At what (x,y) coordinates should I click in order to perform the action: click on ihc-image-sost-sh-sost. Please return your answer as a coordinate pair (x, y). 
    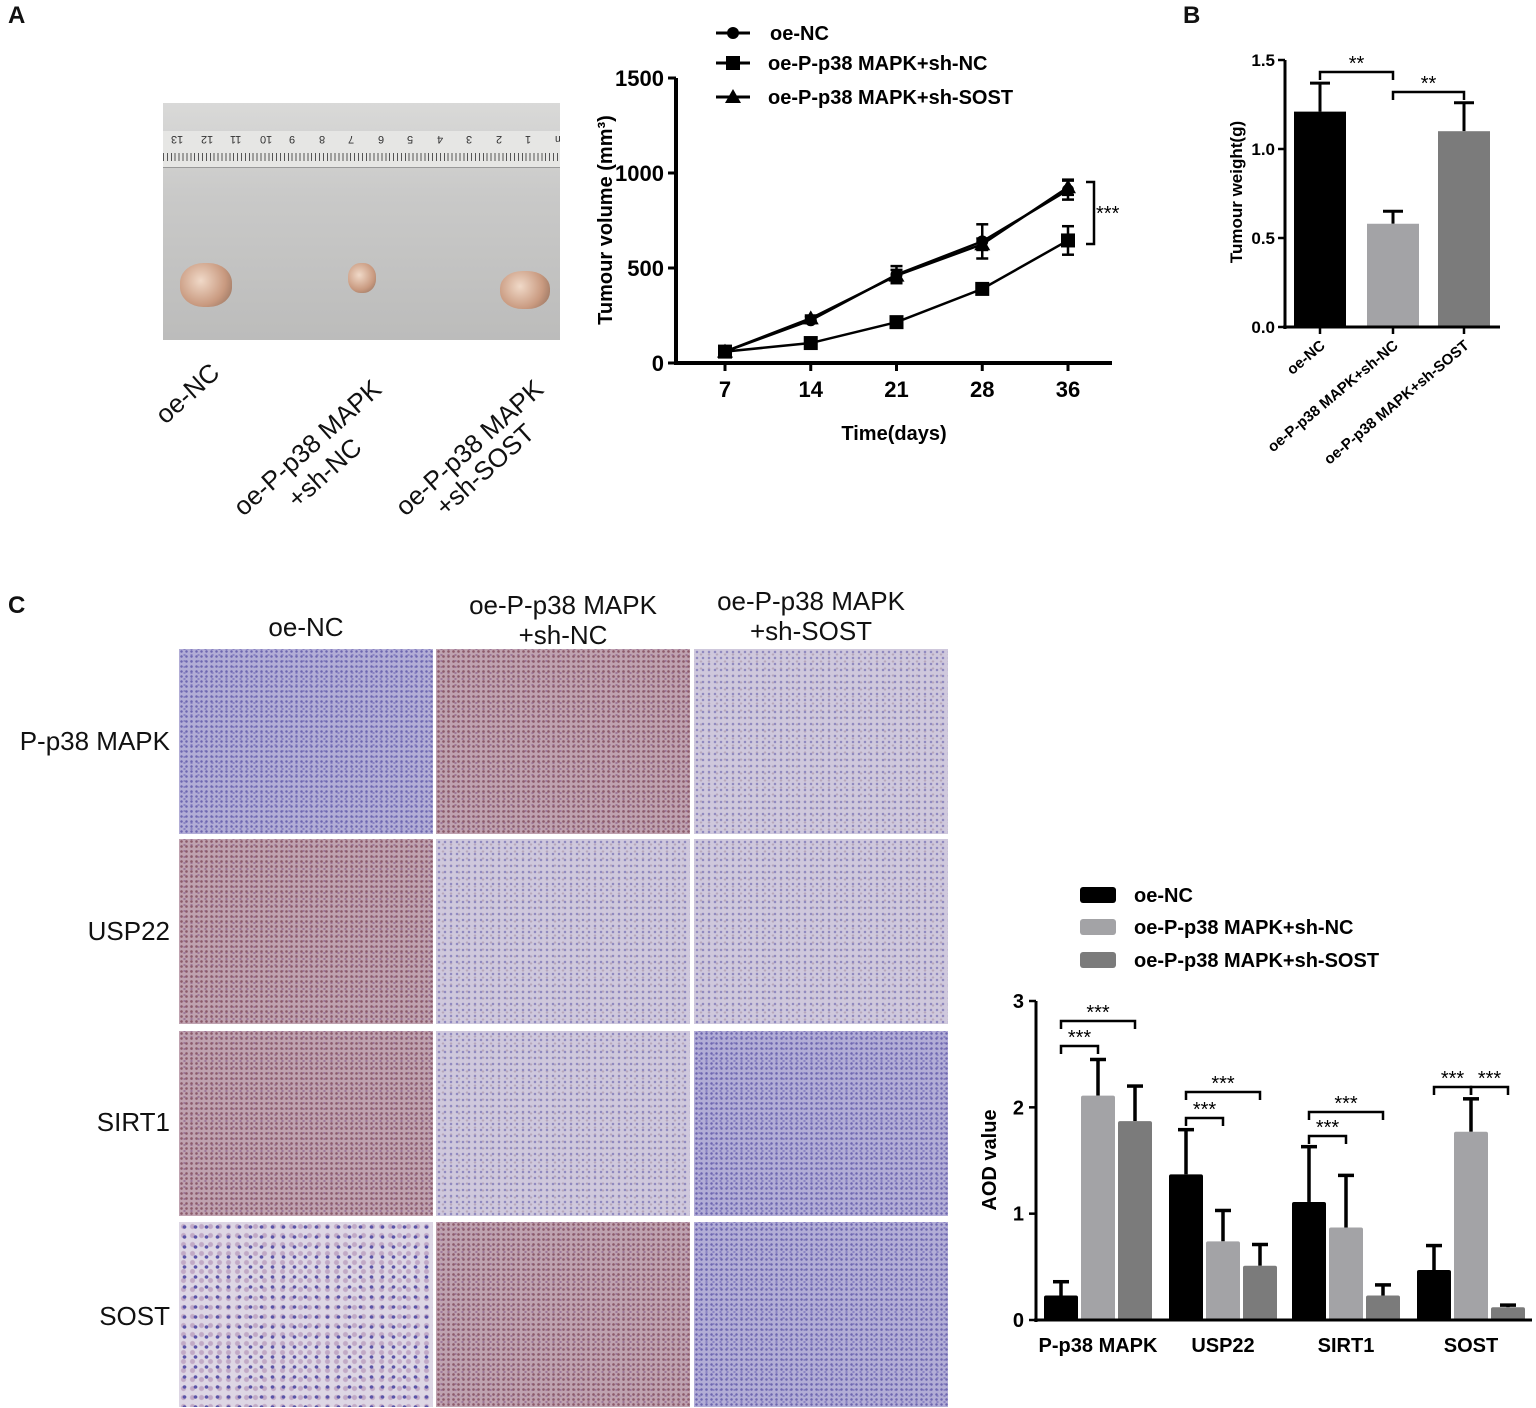
    Looking at the image, I should click on (821, 1314).